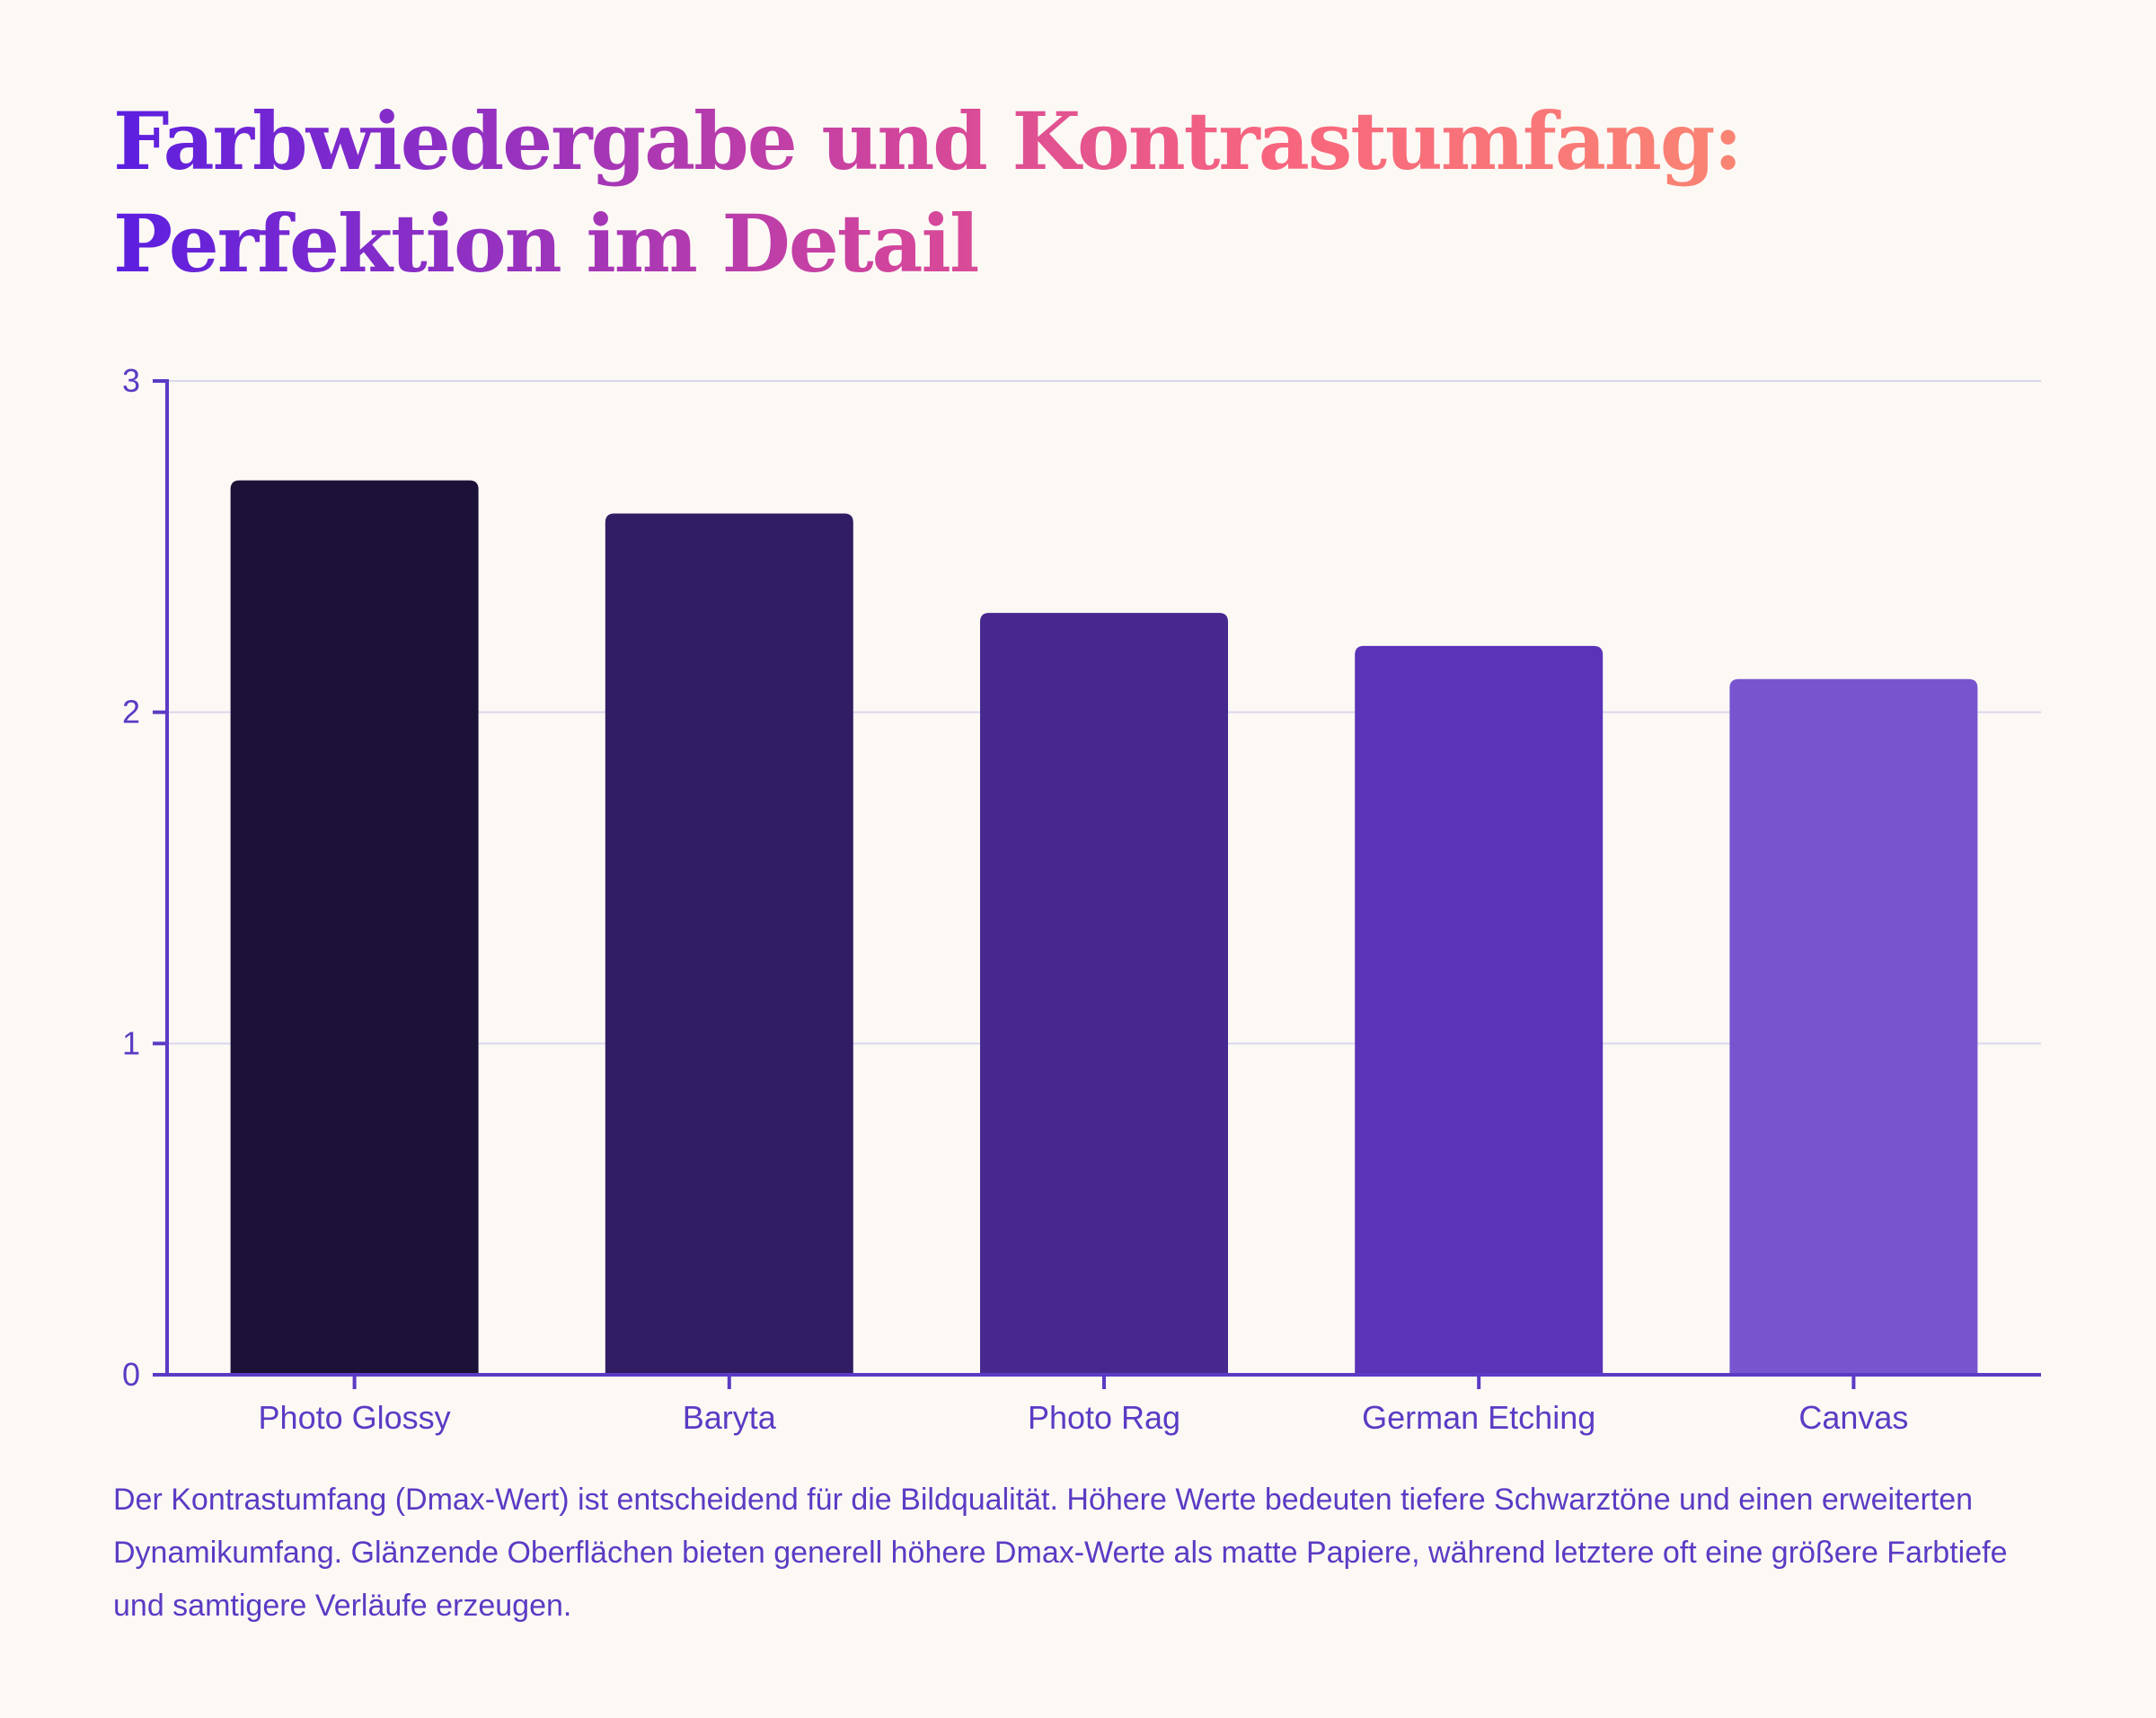  Describe the element at coordinates (355, 1417) in the screenshot. I see `x-tick-label: Photo Glossy` at that location.